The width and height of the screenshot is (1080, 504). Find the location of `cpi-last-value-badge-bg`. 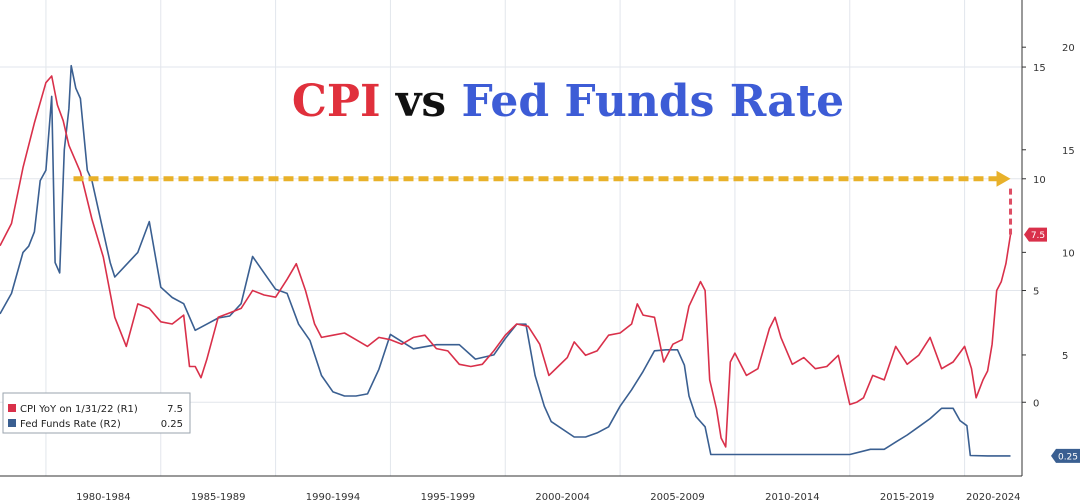

cpi-last-value-badge-bg is located at coordinates (1035, 234).